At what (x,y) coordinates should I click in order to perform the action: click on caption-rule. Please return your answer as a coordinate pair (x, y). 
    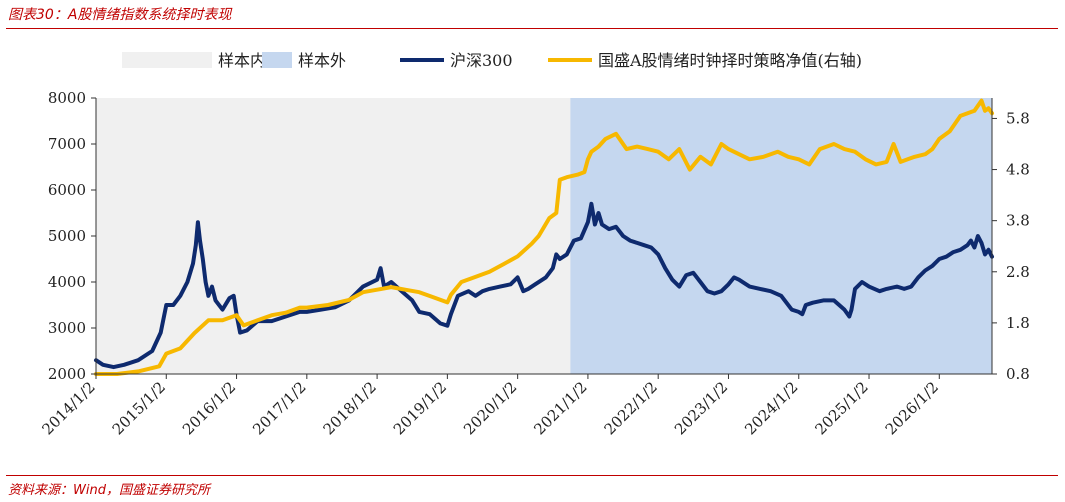
    Looking at the image, I should click on (532, 28).